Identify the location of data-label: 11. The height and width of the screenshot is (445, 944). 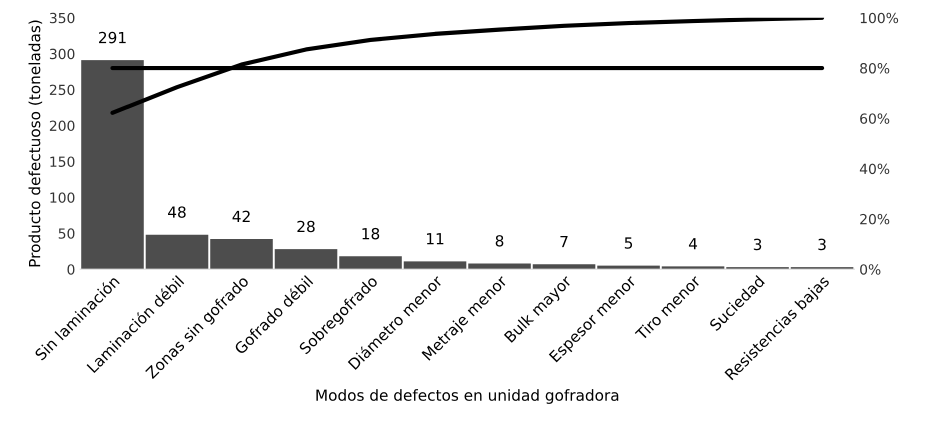
(435, 238).